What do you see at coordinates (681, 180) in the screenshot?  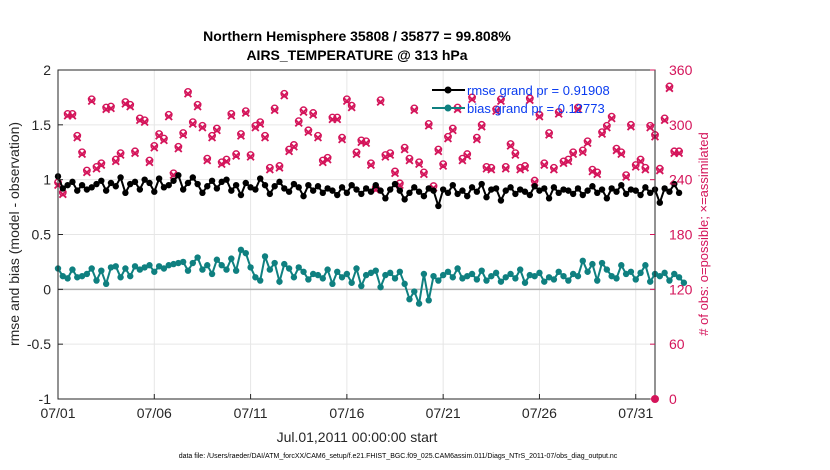 I see `y-right-tick-label: 240` at bounding box center [681, 180].